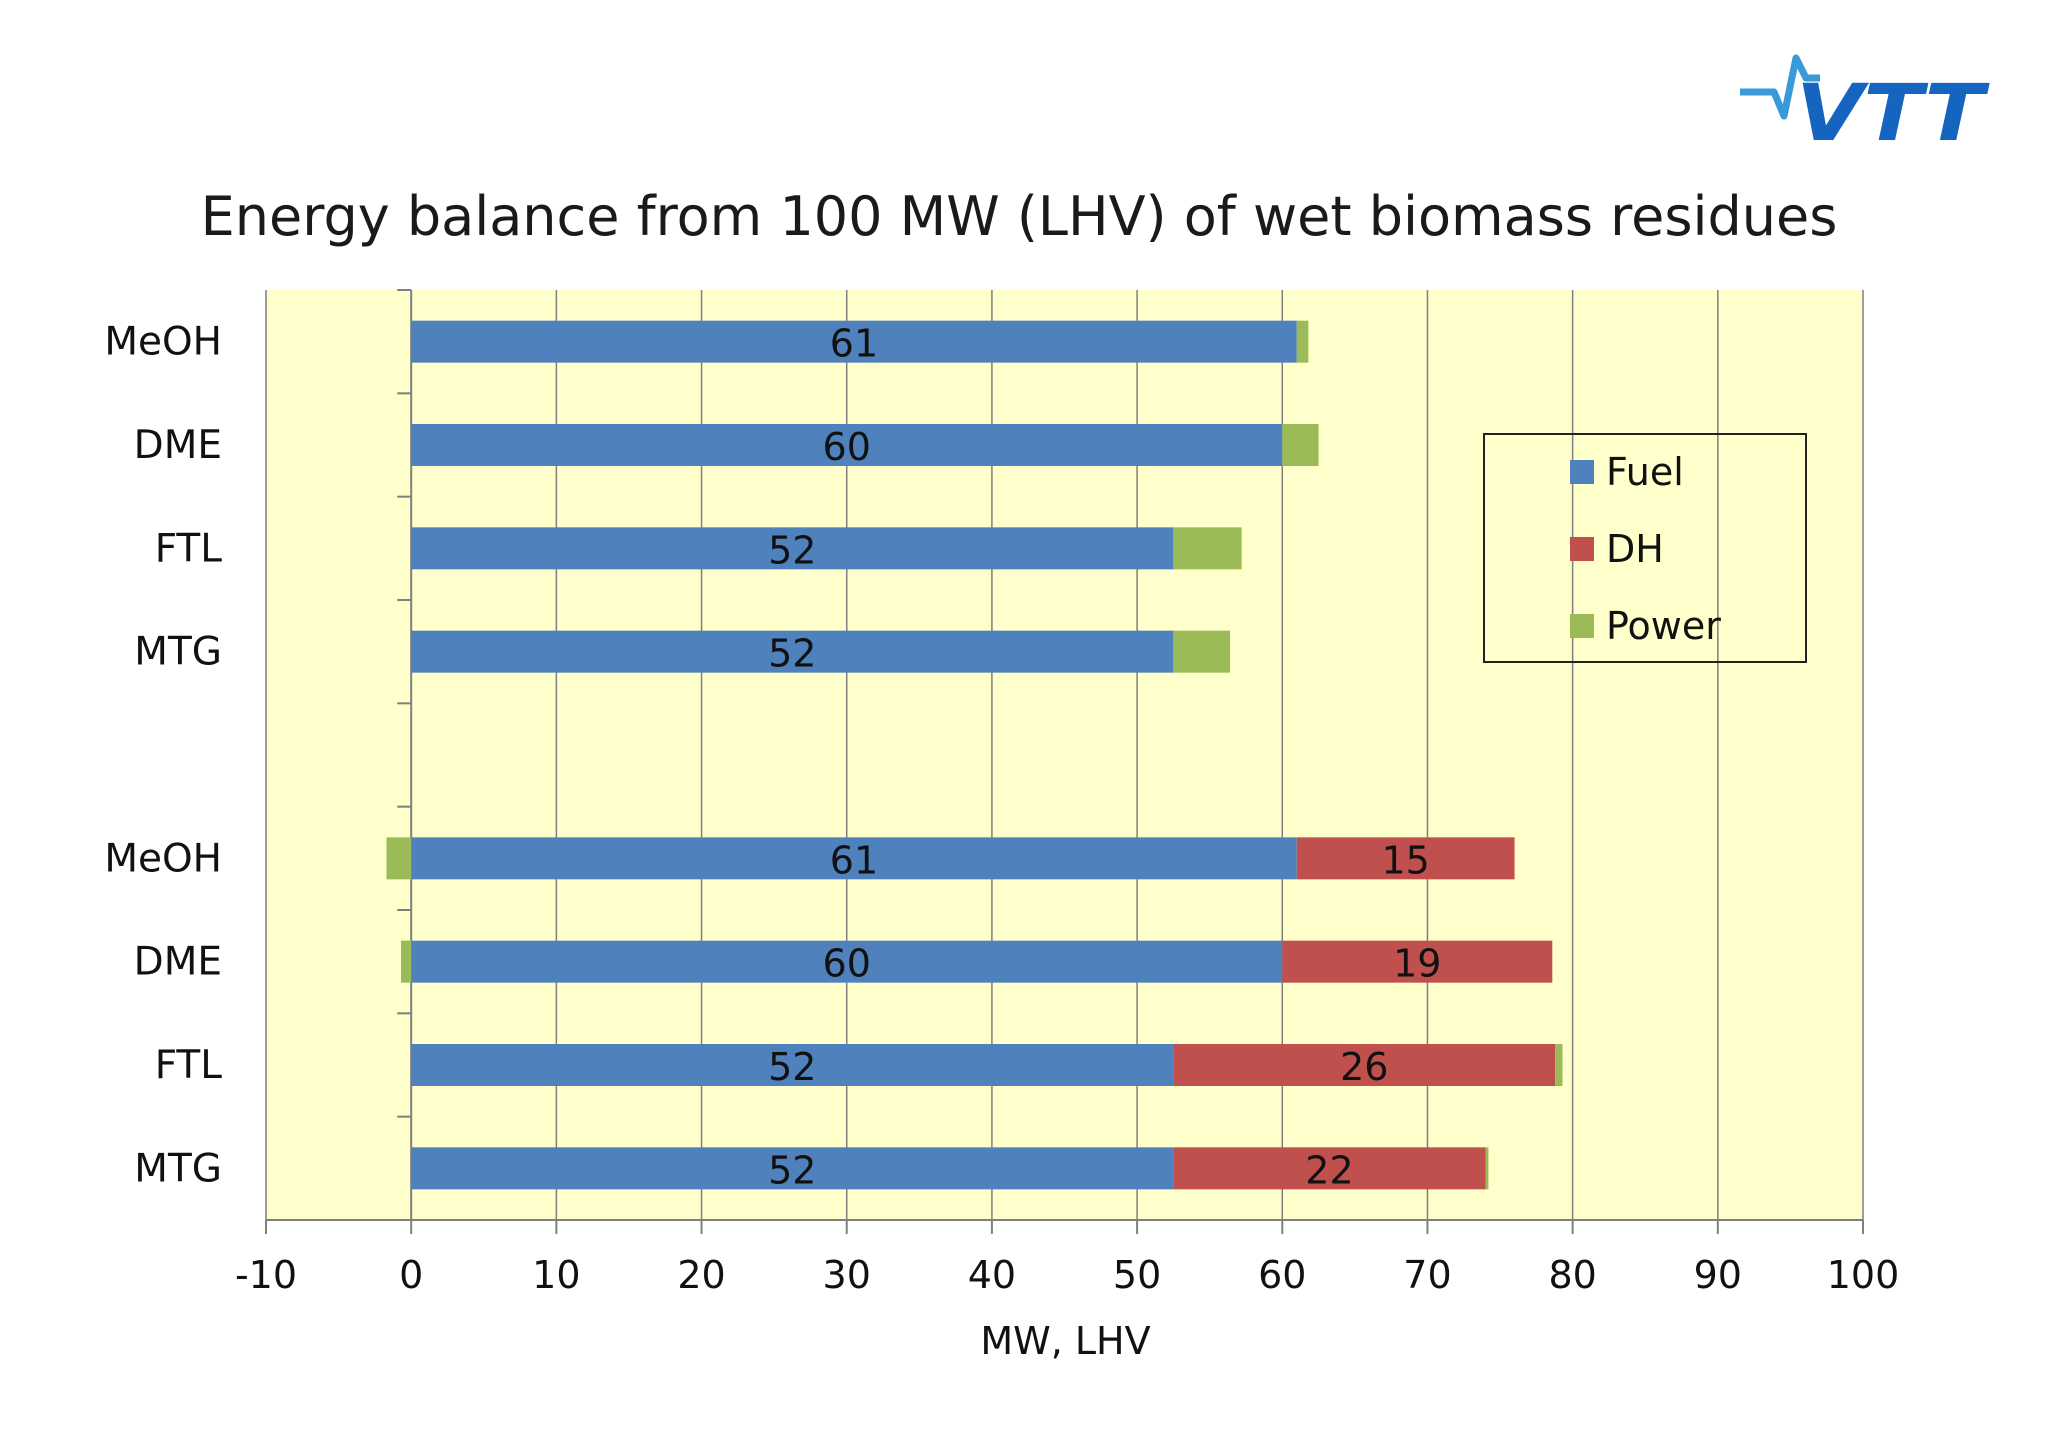 The image size is (2048, 1448). Describe the element at coordinates (1780, 87) in the screenshot. I see `vtt-logo-pulse-line` at that location.